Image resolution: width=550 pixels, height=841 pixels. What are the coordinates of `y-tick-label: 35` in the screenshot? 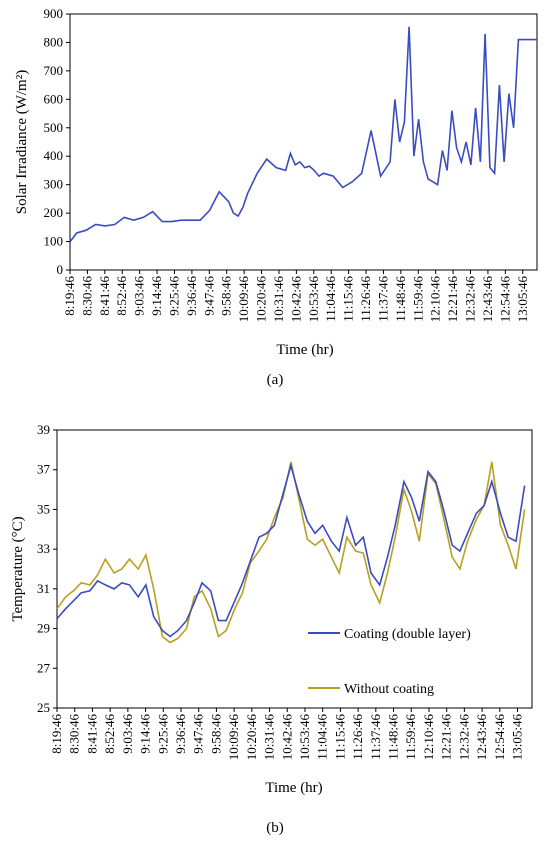 It's located at (43, 508).